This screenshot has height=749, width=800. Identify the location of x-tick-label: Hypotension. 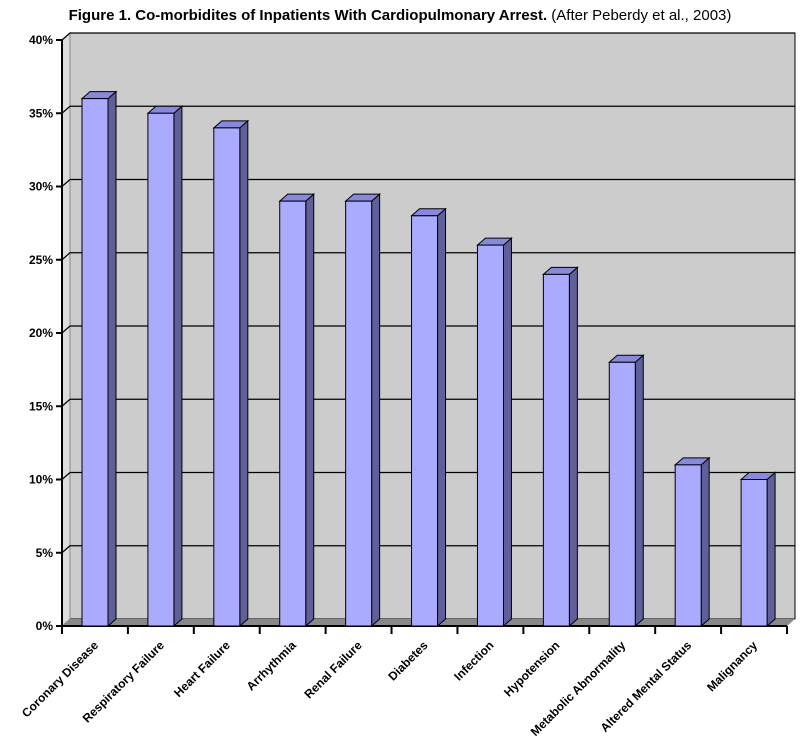
(531, 668).